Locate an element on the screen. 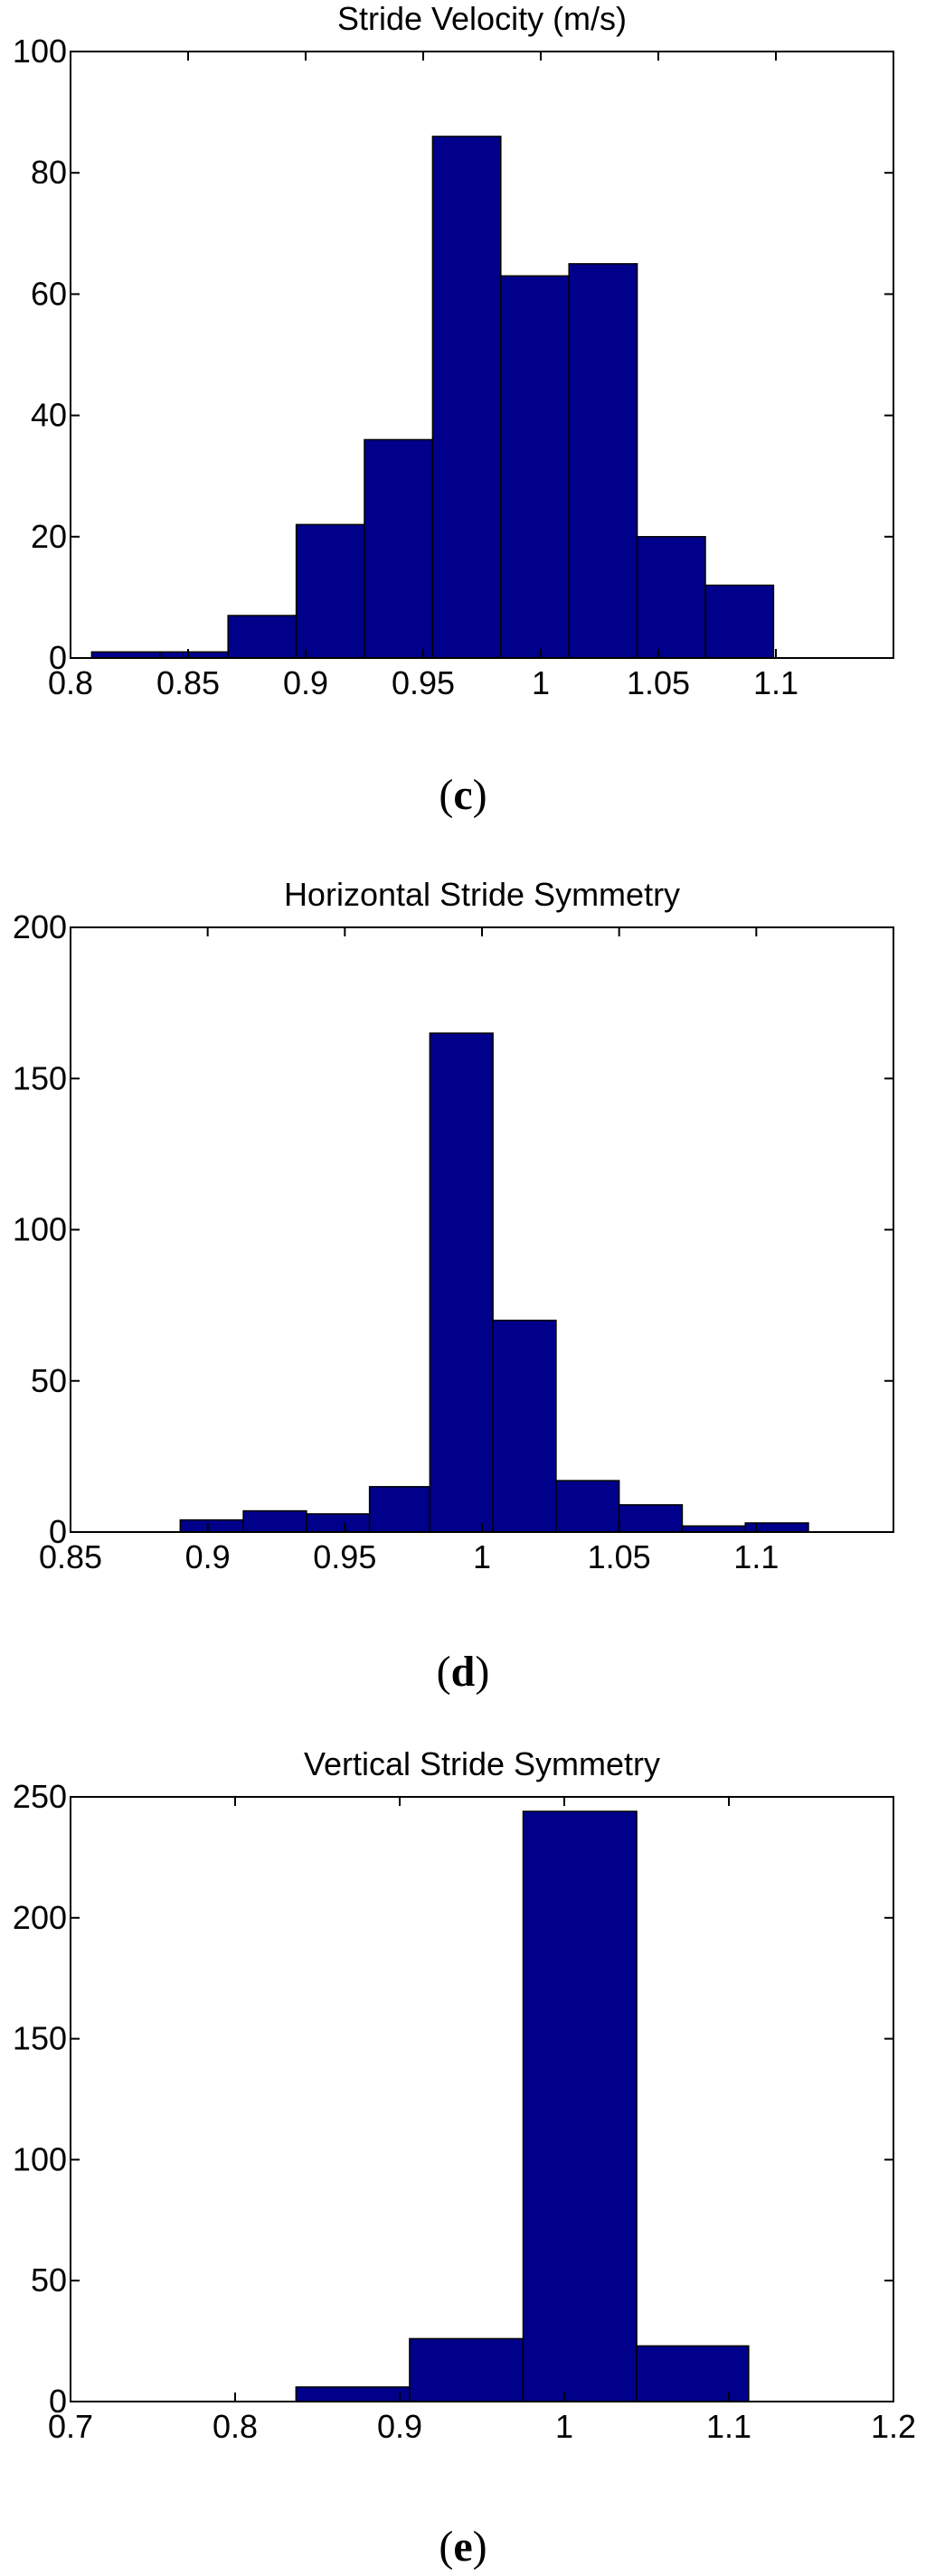  x-tick-label-4: 1.1 is located at coordinates (728, 2427).